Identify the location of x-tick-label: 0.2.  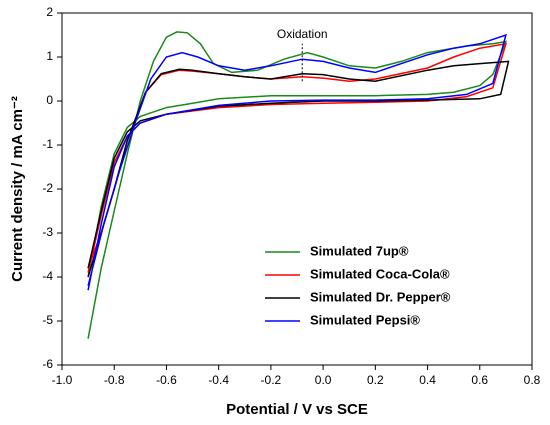
(375, 380).